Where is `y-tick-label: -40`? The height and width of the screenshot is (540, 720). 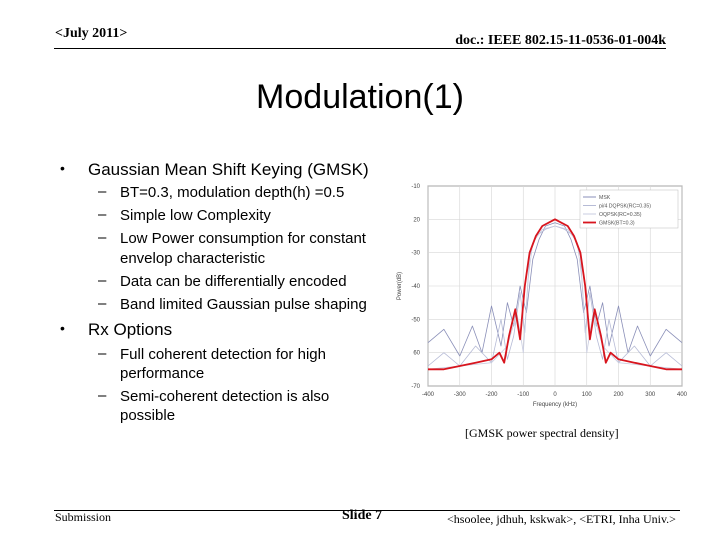
y-tick-label: -40 is located at coordinates (415, 287).